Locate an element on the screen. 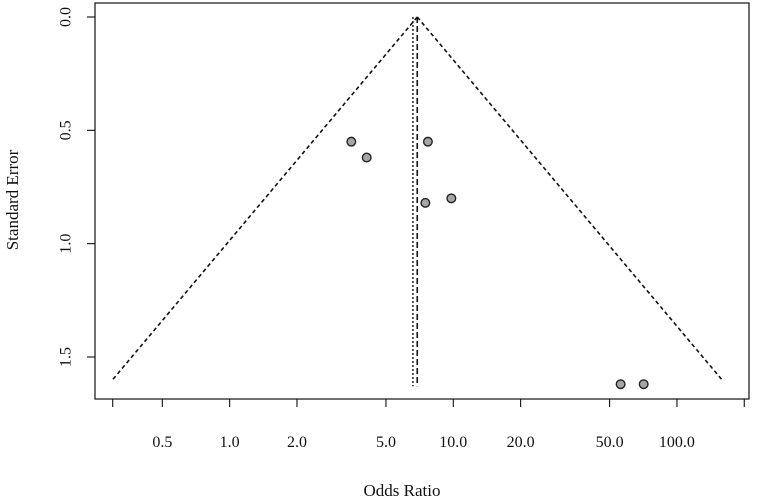  x-tick-label-2: 2.0 is located at coordinates (297, 442).